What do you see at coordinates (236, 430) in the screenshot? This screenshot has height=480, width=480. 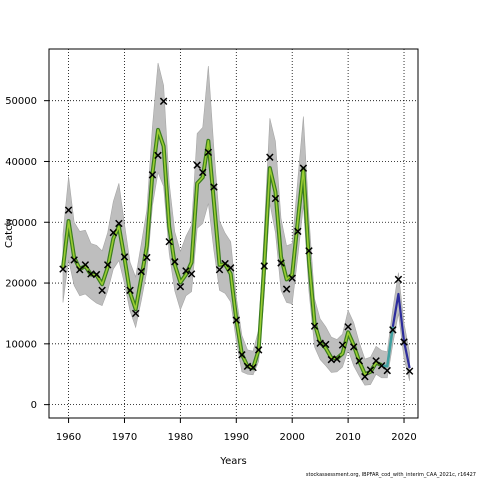 I see `x-axis: 1960 1970 1980 1990 2000 2010 2020` at bounding box center [236, 430].